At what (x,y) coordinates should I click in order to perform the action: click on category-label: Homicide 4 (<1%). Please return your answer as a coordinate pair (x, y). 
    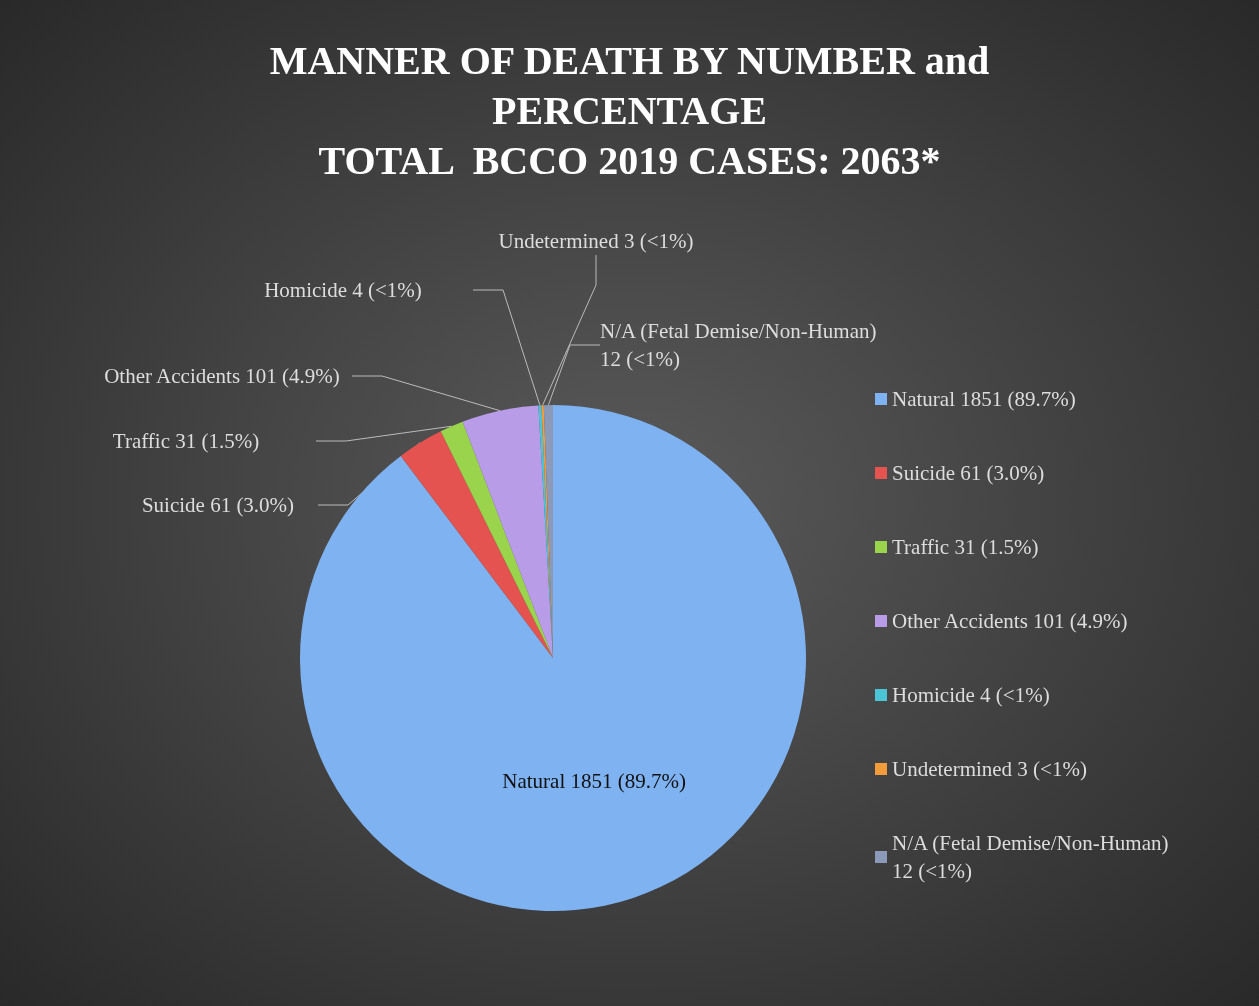
    Looking at the image, I should click on (343, 290).